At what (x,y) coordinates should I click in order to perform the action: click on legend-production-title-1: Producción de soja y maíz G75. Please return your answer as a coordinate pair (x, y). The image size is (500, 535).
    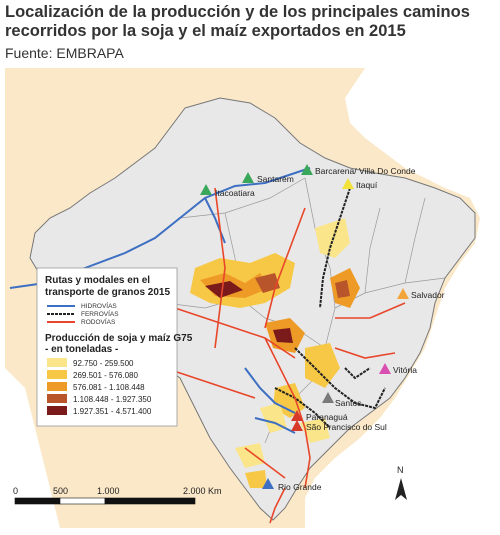
    Looking at the image, I should click on (119, 338).